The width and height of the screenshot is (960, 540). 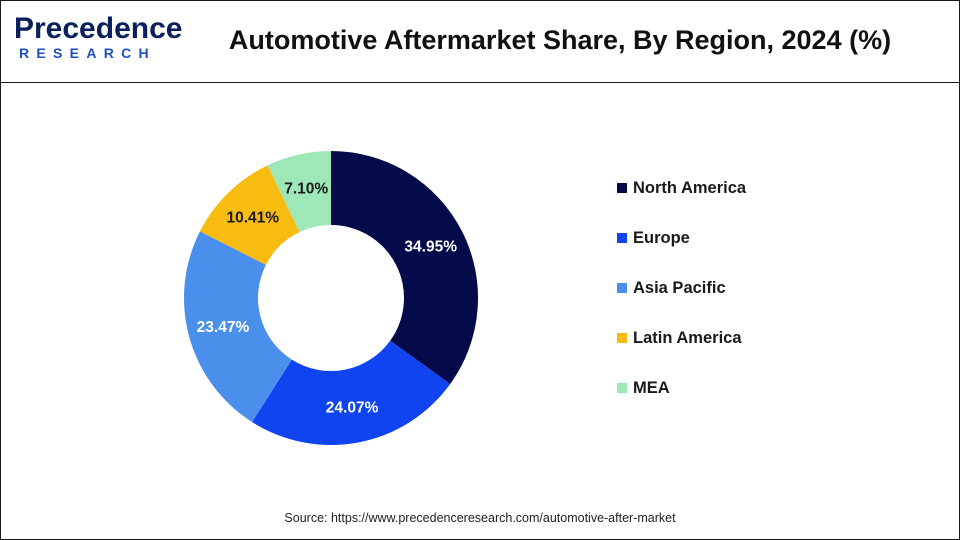 What do you see at coordinates (661, 238) in the screenshot?
I see `legend-label: Europe` at bounding box center [661, 238].